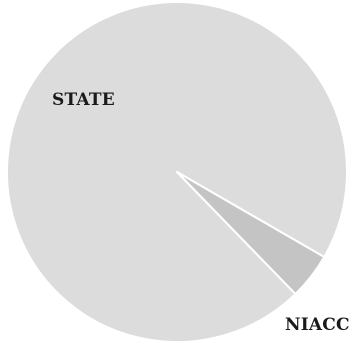 The width and height of the screenshot is (364, 343). I want to click on pie-slice-niacc, so click(251, 233).